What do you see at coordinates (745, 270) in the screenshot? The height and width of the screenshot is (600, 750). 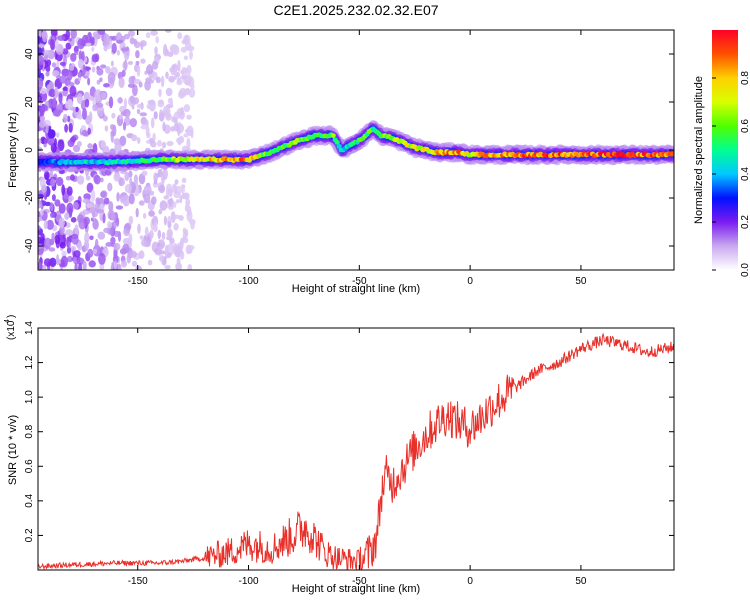 I see `colorbar-tick-label: 0.0` at bounding box center [745, 270].